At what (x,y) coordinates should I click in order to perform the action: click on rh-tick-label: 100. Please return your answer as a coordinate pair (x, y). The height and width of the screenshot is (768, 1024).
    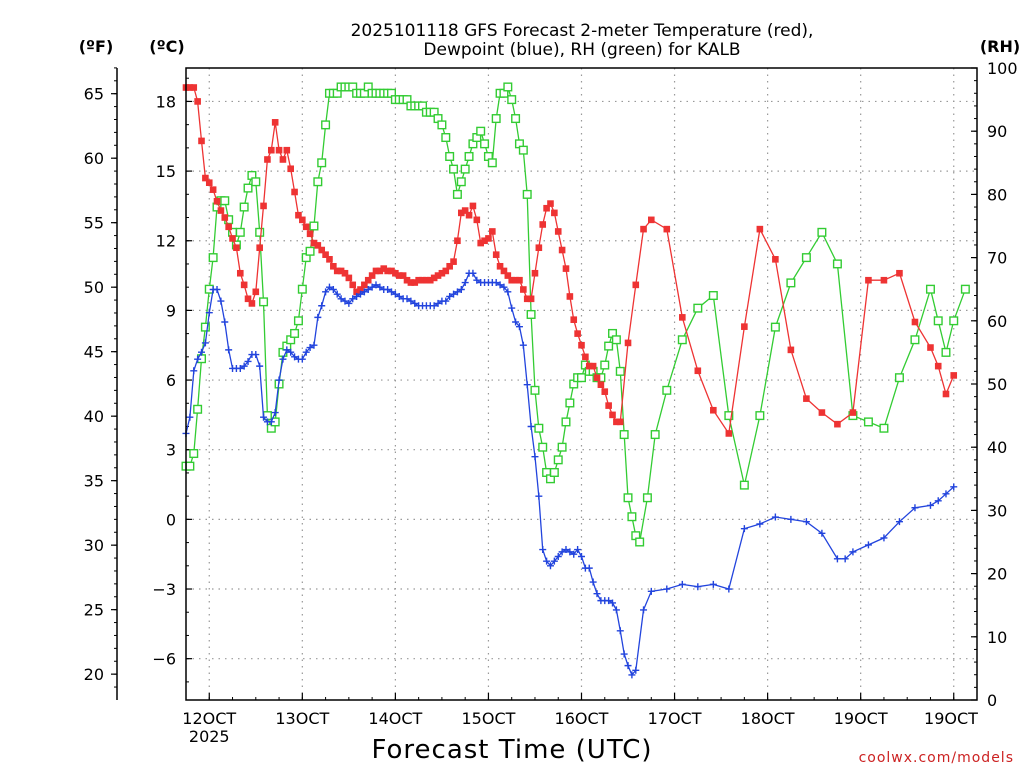
    Looking at the image, I should click on (1002, 68).